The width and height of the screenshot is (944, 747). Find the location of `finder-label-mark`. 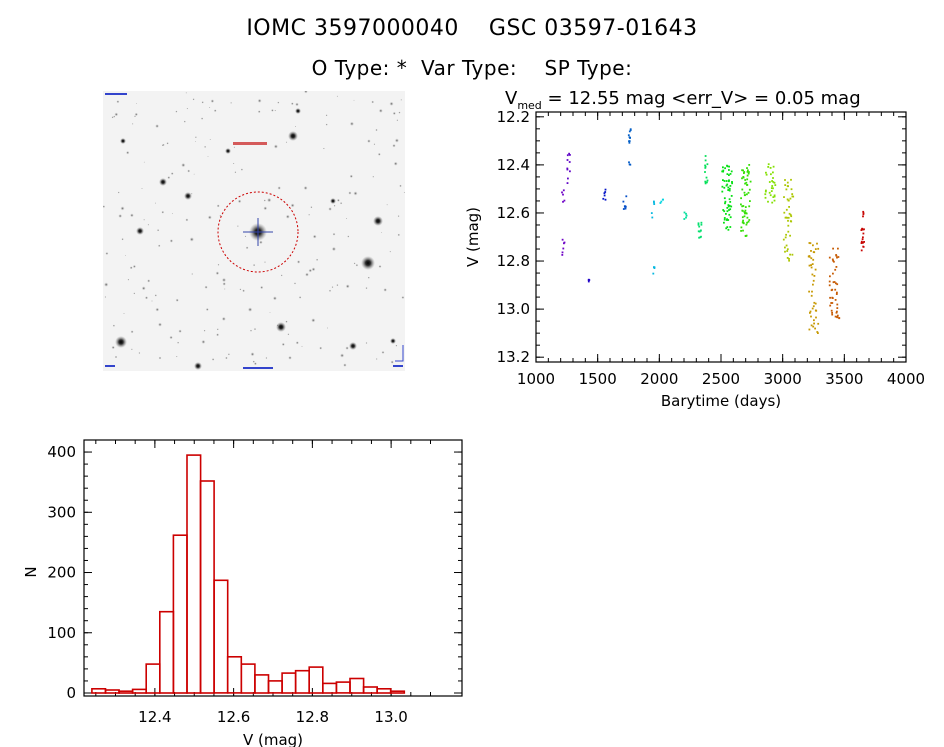

finder-label-mark is located at coordinates (398, 366).